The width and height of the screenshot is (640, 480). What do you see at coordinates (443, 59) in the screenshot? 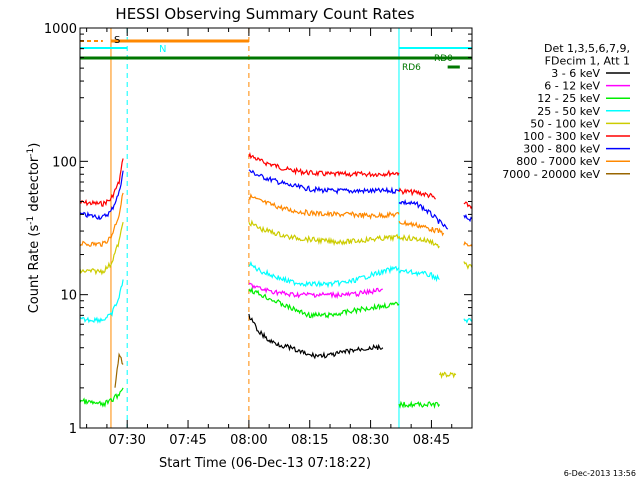
I see `flag-label-rd0: RD0` at bounding box center [443, 59].